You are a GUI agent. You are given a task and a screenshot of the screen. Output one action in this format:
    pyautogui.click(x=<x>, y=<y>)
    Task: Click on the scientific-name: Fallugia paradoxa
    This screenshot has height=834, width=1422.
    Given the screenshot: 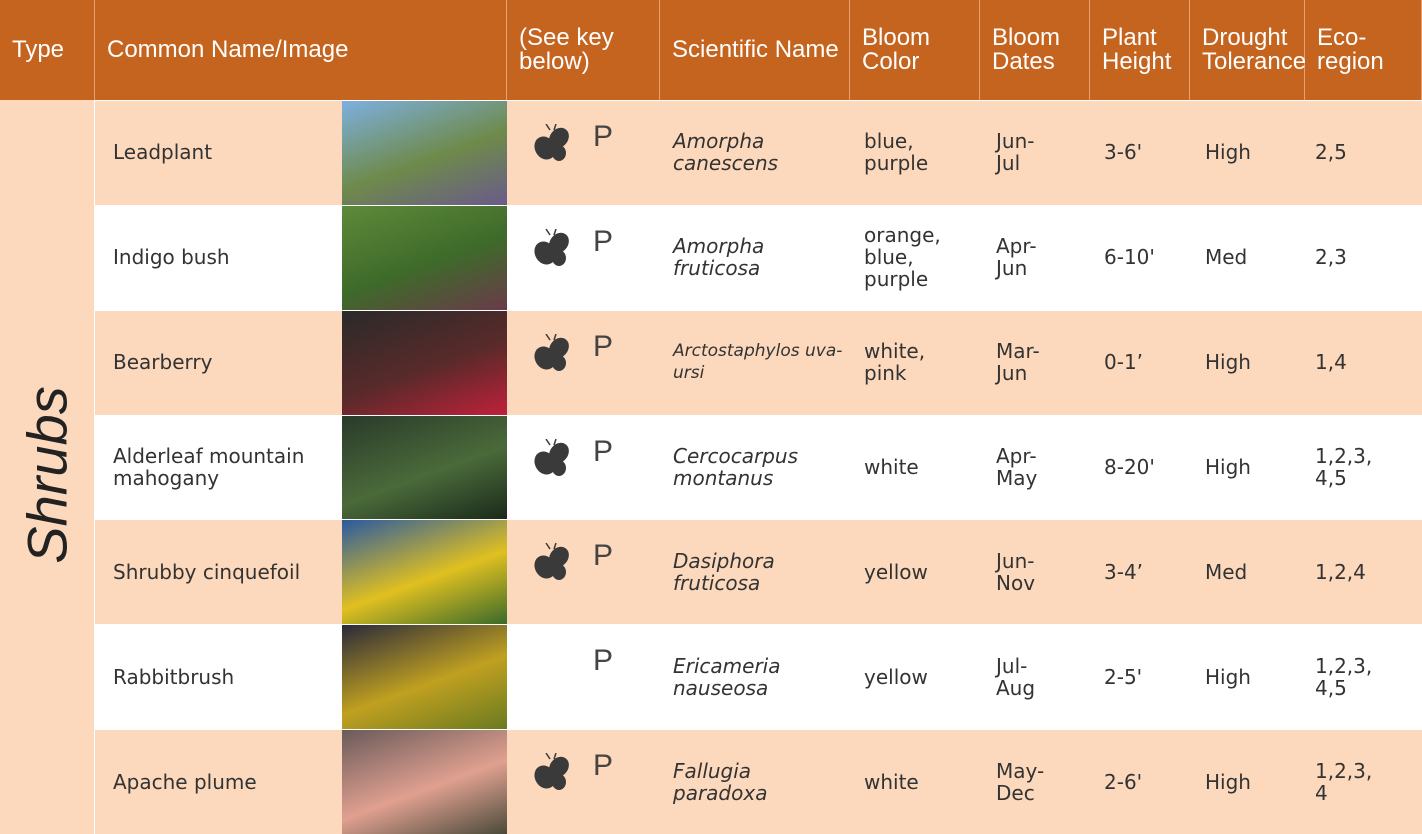 What is the action you would take?
    pyautogui.click(x=720, y=781)
    